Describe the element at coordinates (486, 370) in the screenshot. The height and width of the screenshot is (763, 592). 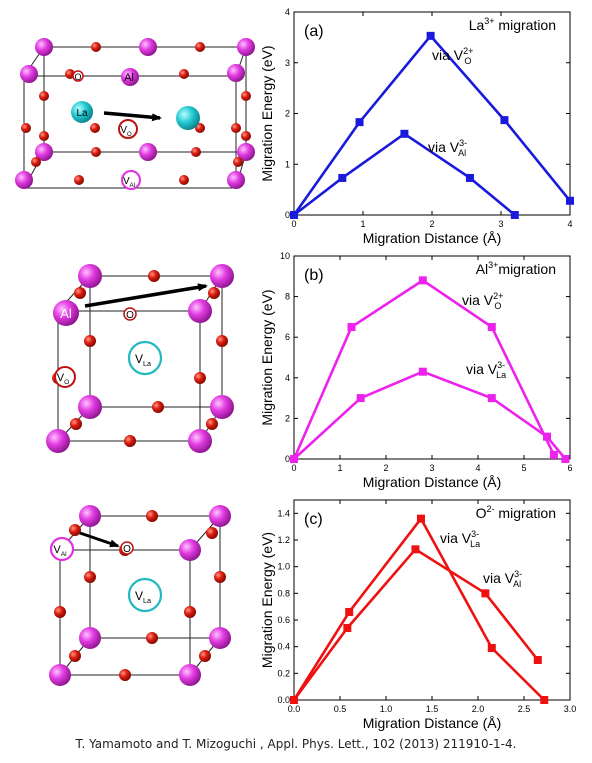
I see `series-label-1: via V3-La` at that location.